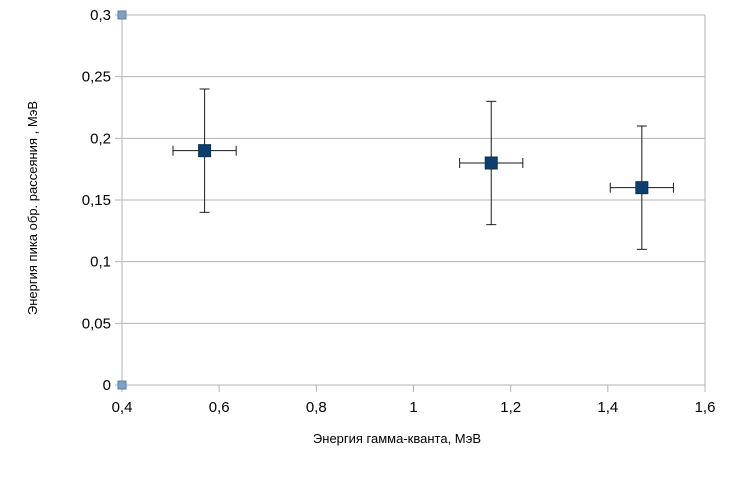 The width and height of the screenshot is (735, 477). I want to click on y-tick-label: 0,1, so click(100, 262).